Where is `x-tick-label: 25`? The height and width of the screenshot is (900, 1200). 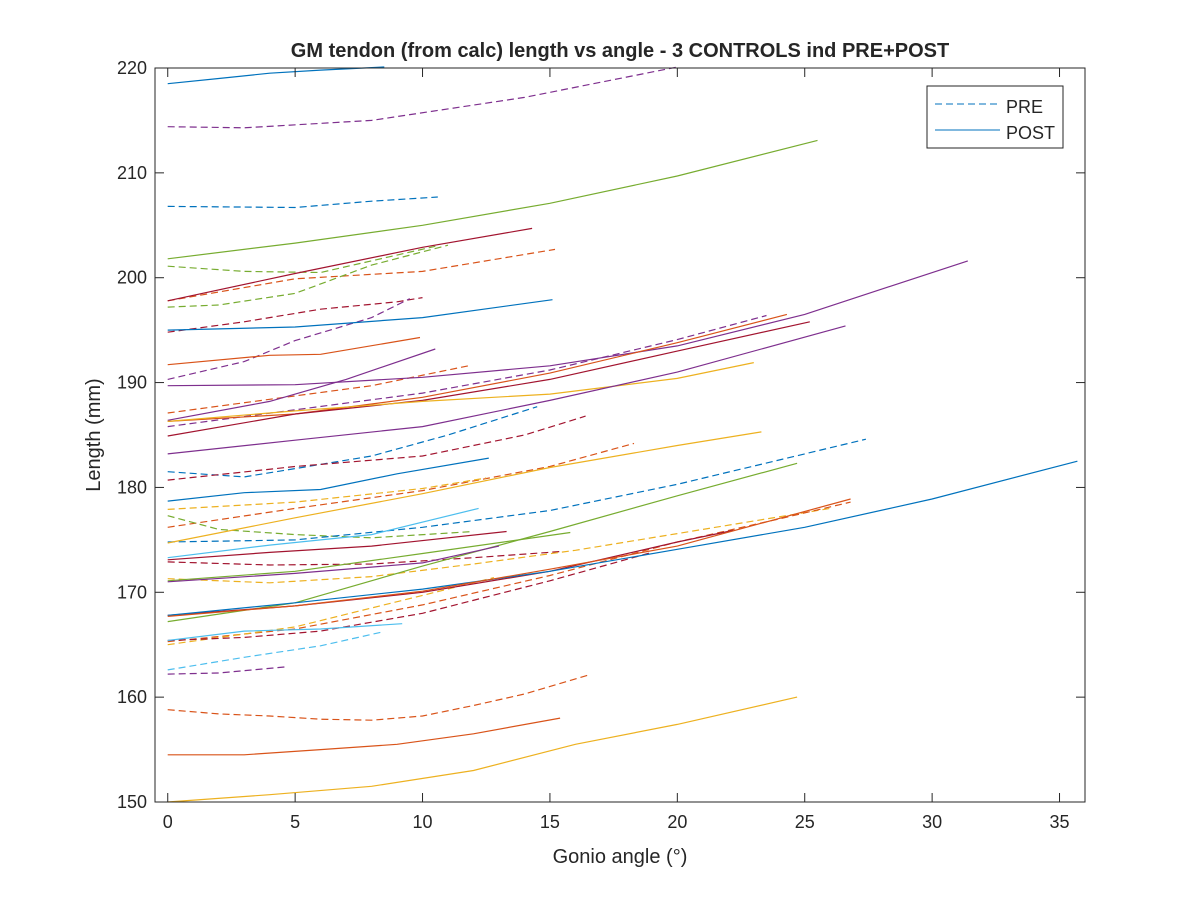
x-tick-label: 25 is located at coordinates (805, 822).